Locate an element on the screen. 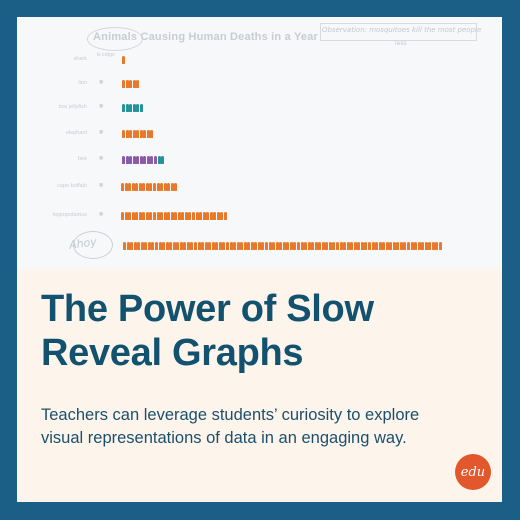  edu-logo: edu is located at coordinates (473, 472).